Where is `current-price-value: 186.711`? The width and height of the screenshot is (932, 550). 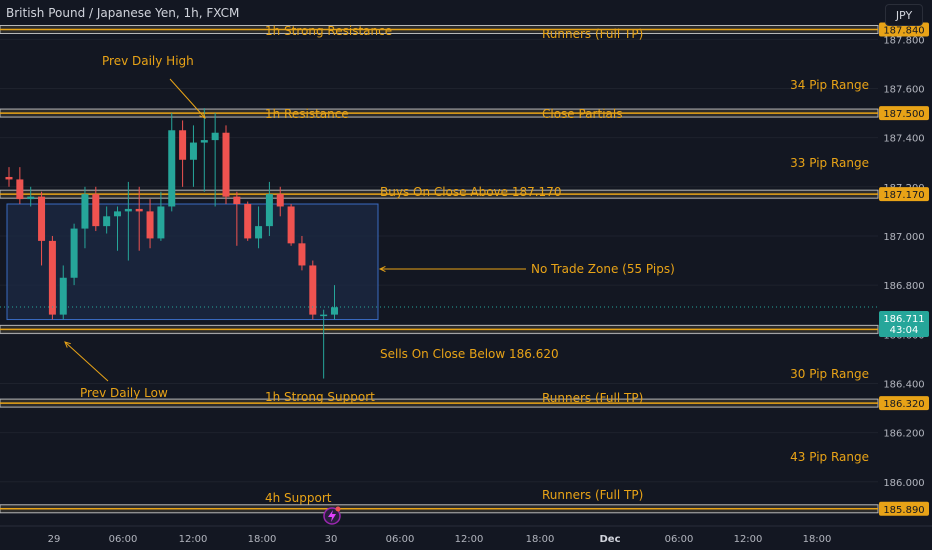 current-price-value: 186.711 is located at coordinates (903, 319).